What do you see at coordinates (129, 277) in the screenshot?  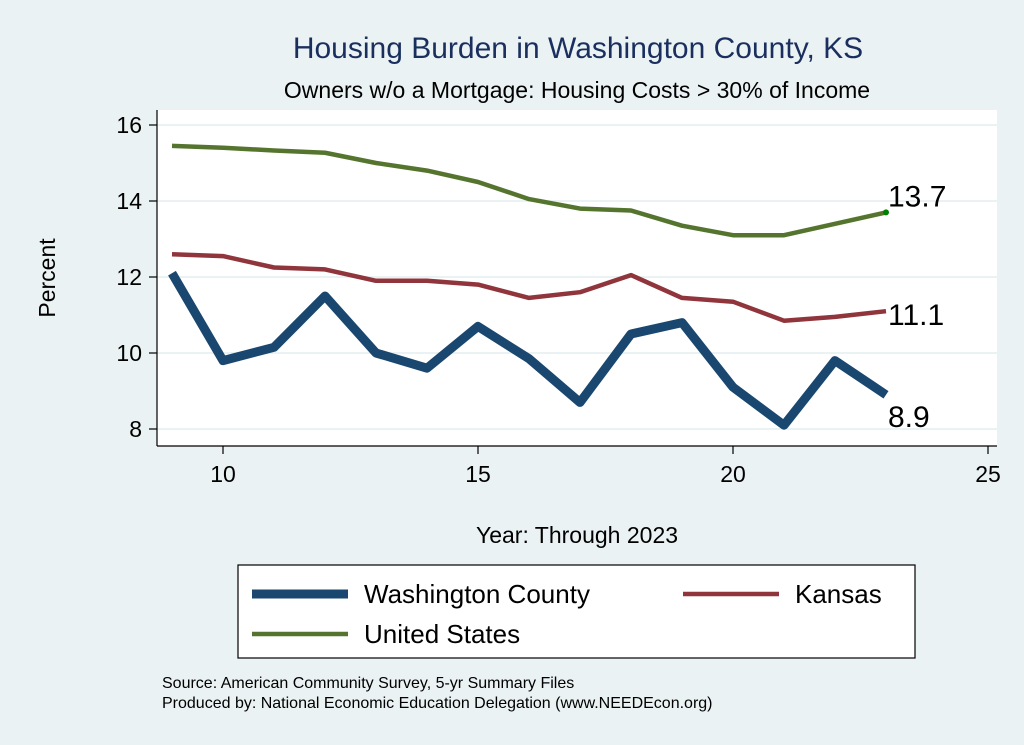 I see `y-tick-label: 12` at bounding box center [129, 277].